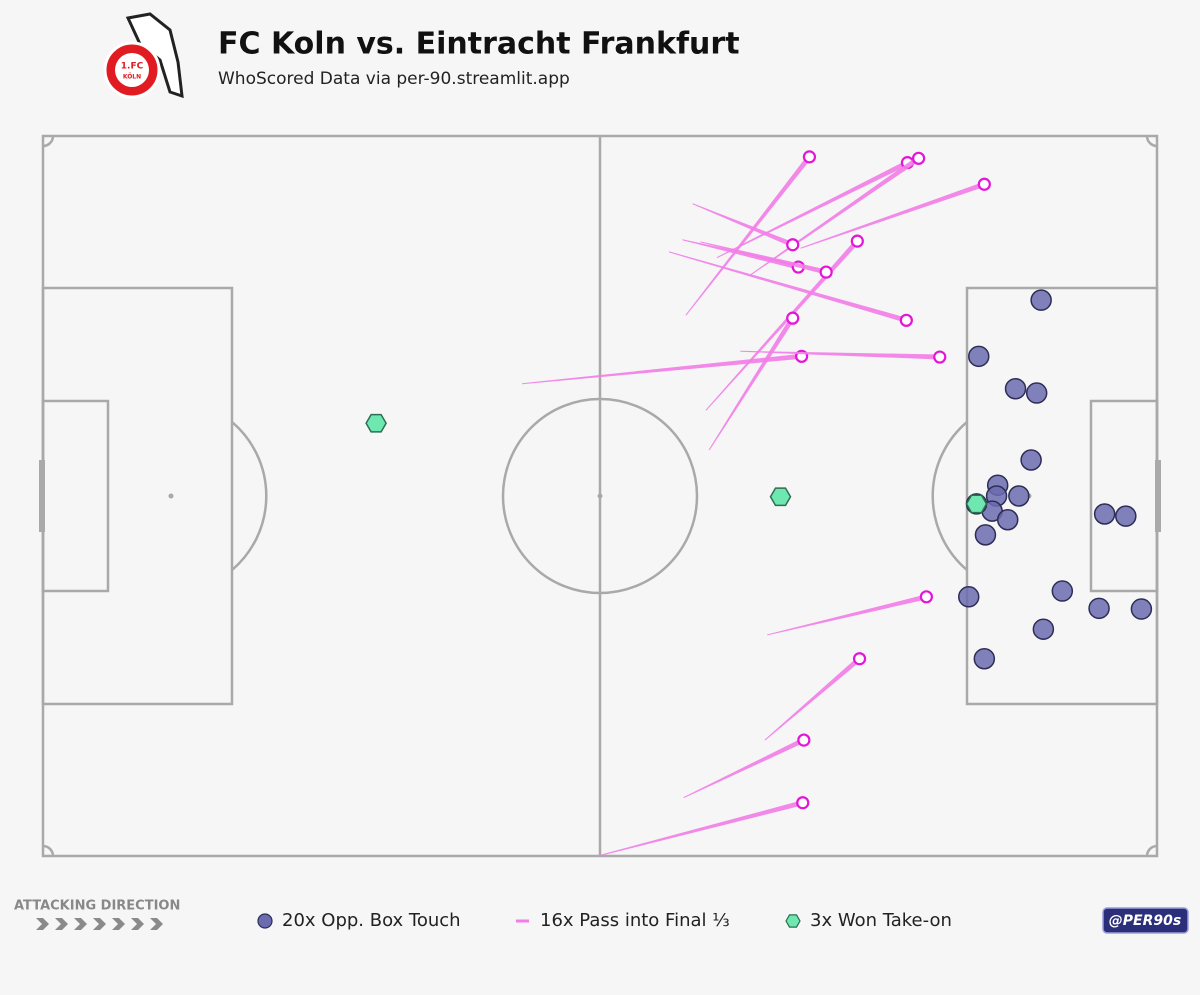  I want to click on legend-label: 3x Won Take-on, so click(881, 920).